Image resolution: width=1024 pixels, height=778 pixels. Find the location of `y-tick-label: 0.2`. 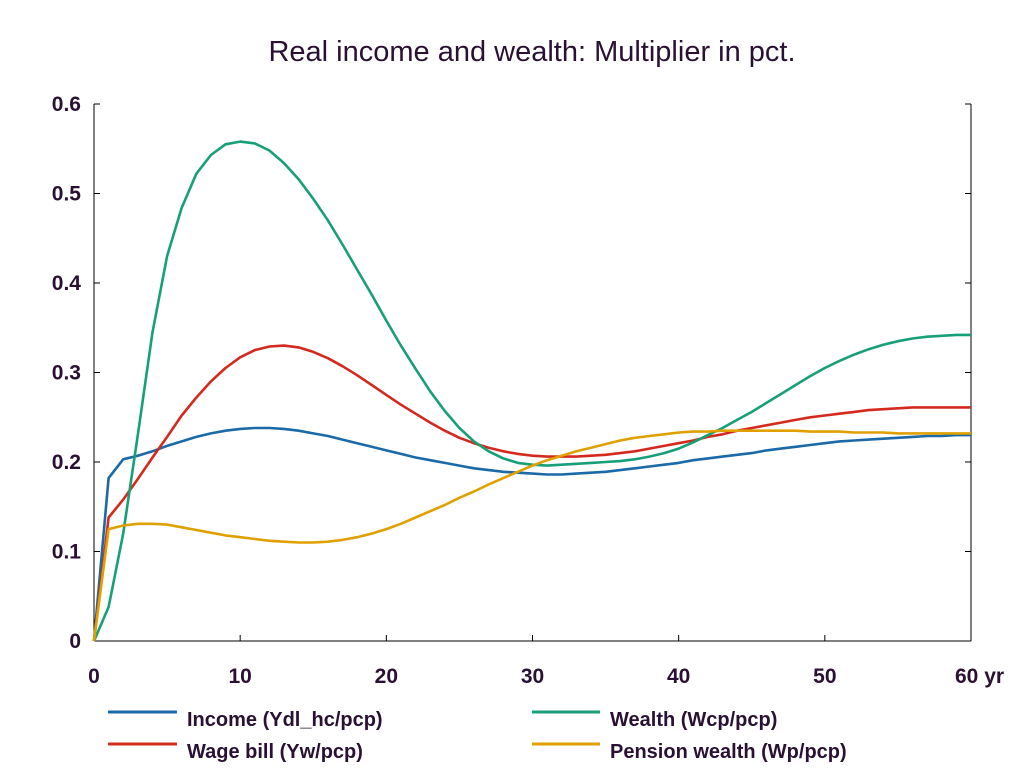

y-tick-label: 0.2 is located at coordinates (66, 462).